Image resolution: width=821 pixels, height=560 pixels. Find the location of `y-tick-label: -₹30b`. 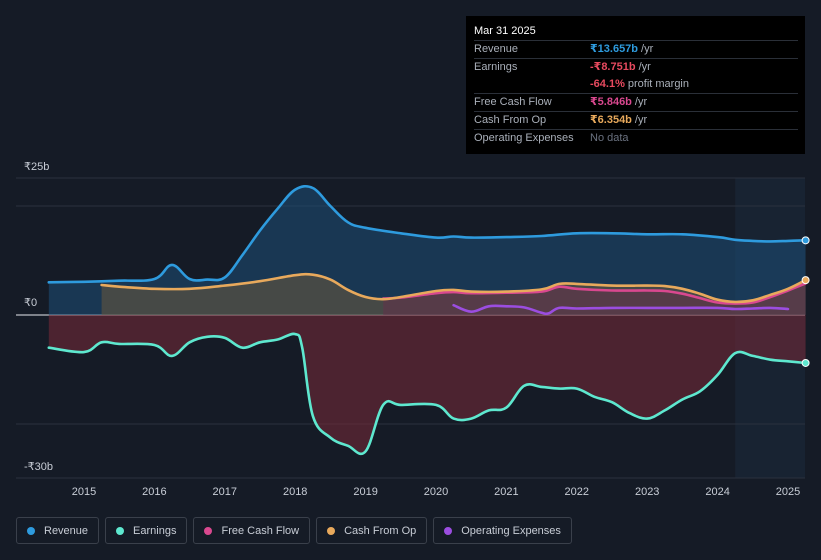

y-tick-label: -₹30b is located at coordinates (38, 467).